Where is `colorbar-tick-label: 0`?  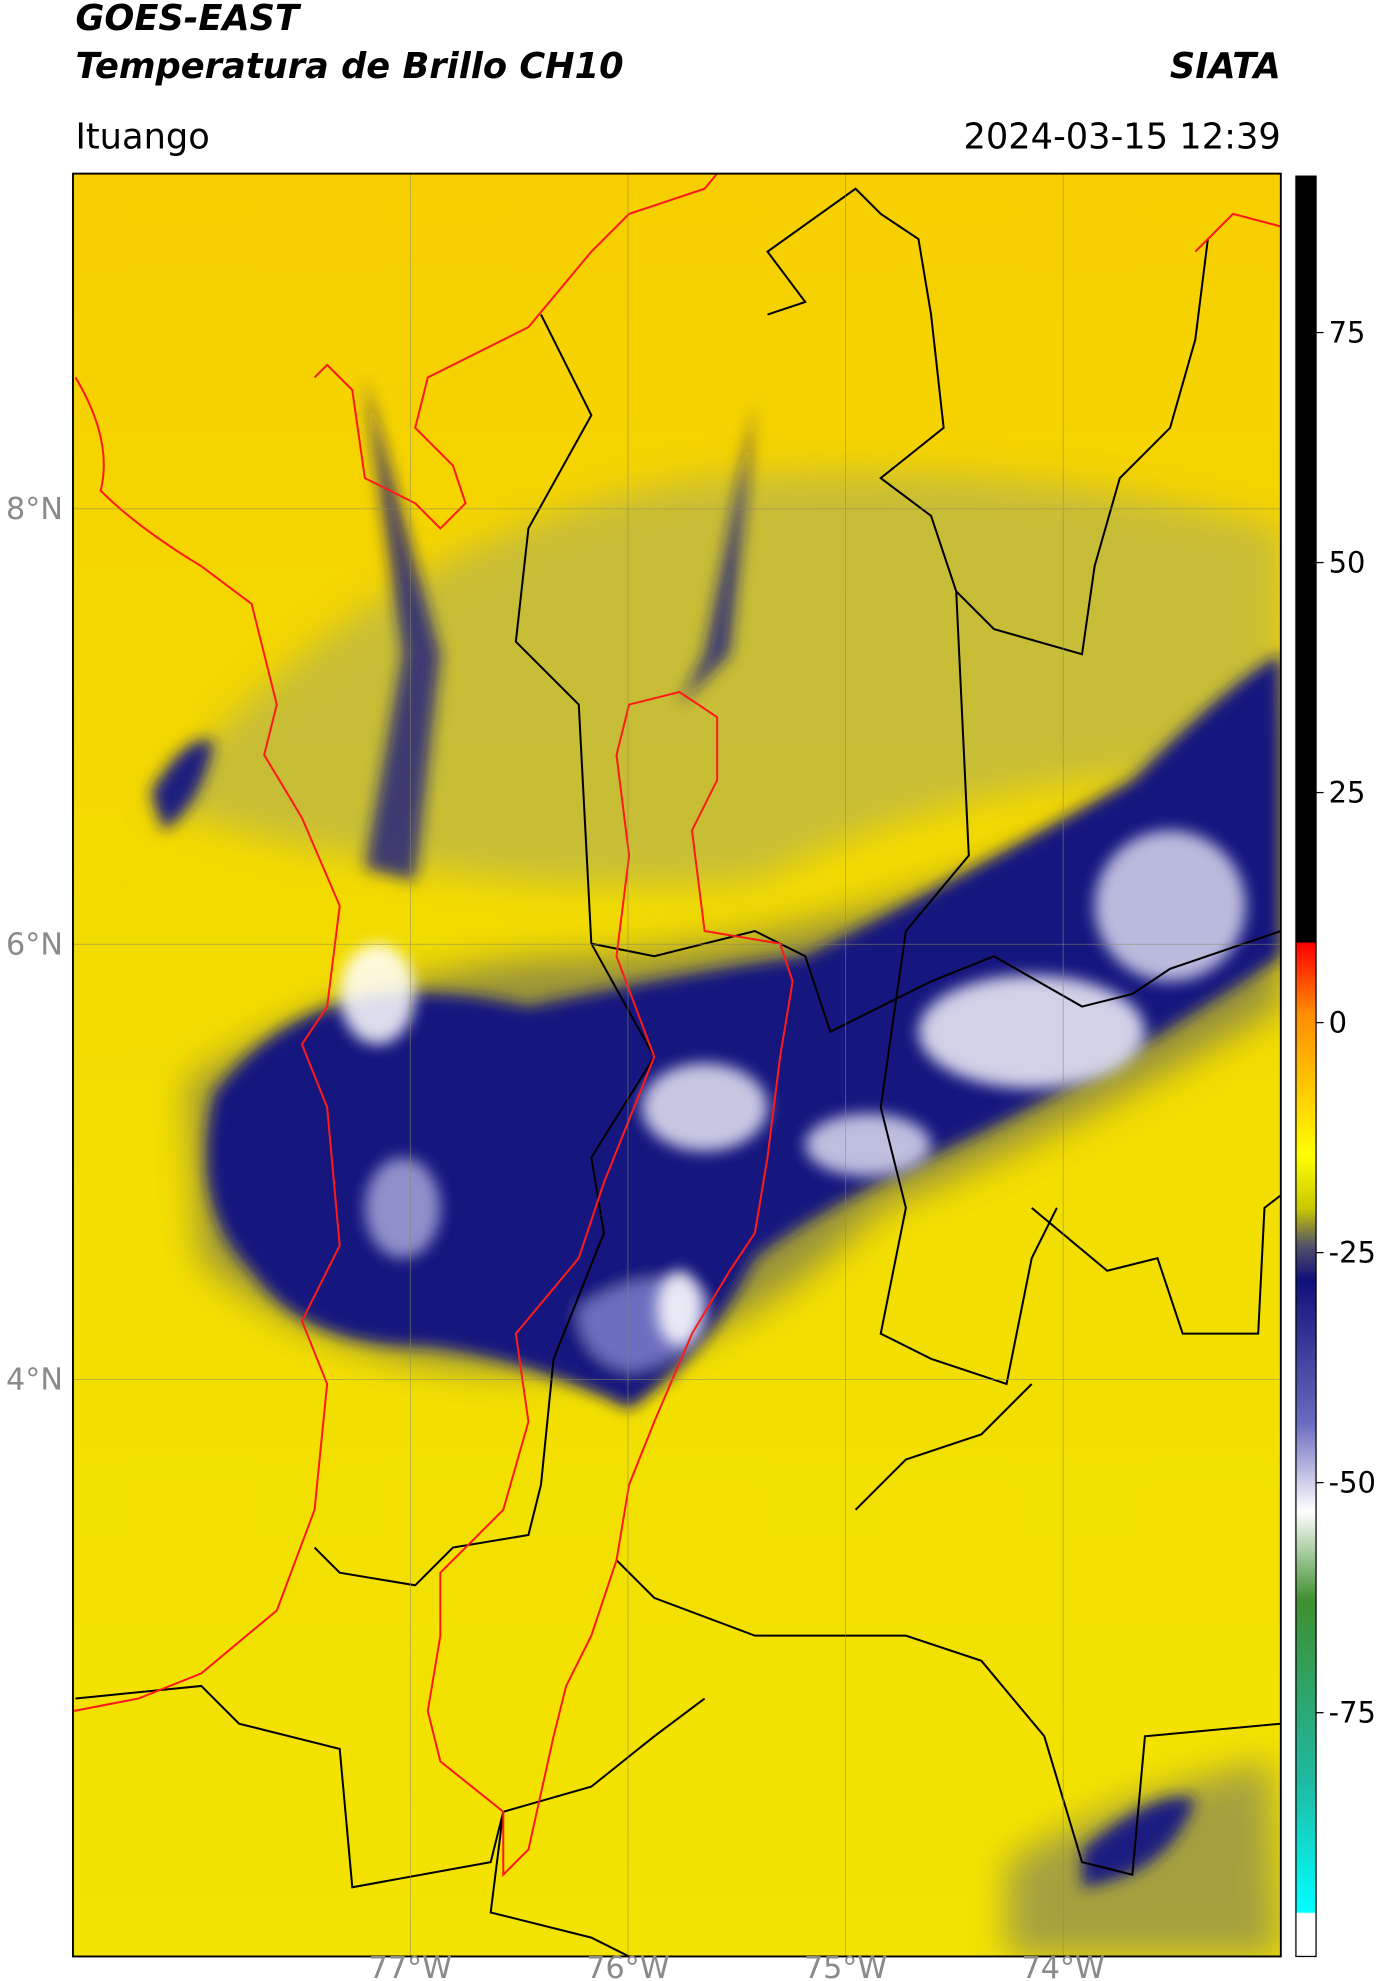
colorbar-tick-label: 0 is located at coordinates (1338, 1023).